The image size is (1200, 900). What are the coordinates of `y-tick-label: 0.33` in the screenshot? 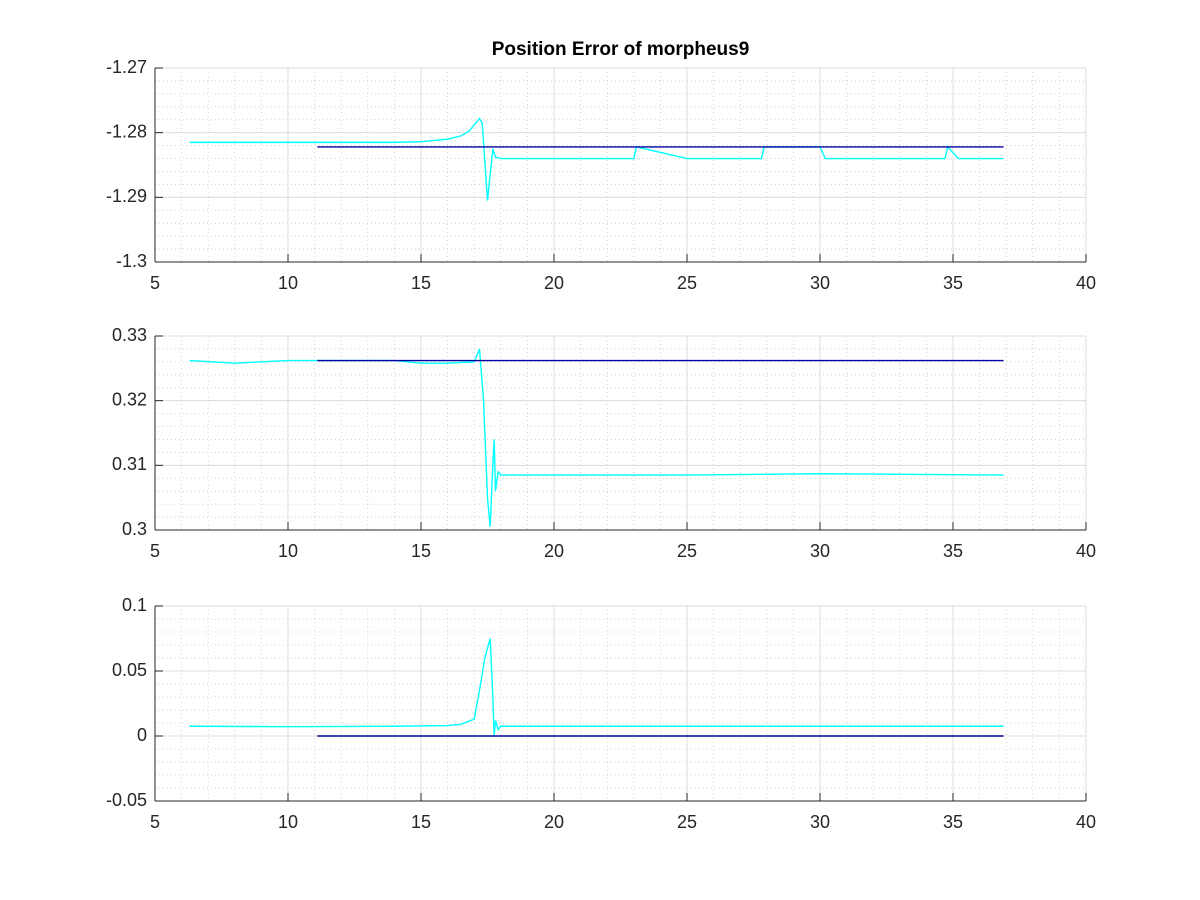 It's located at (129, 335).